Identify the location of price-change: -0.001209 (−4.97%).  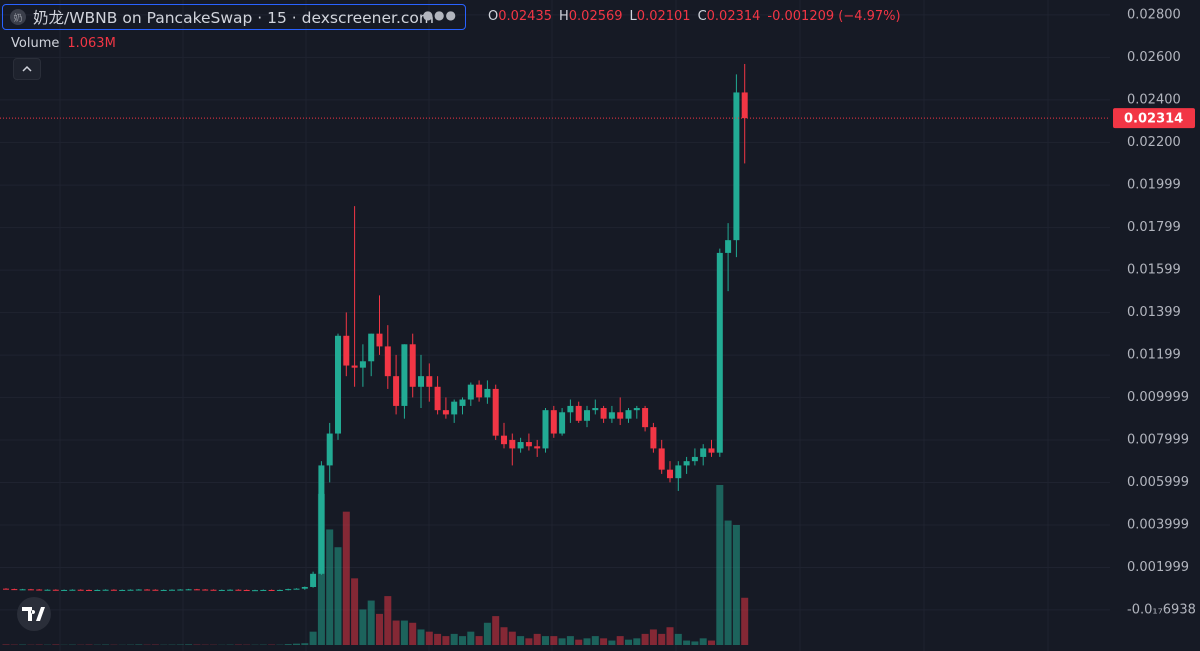
(834, 16).